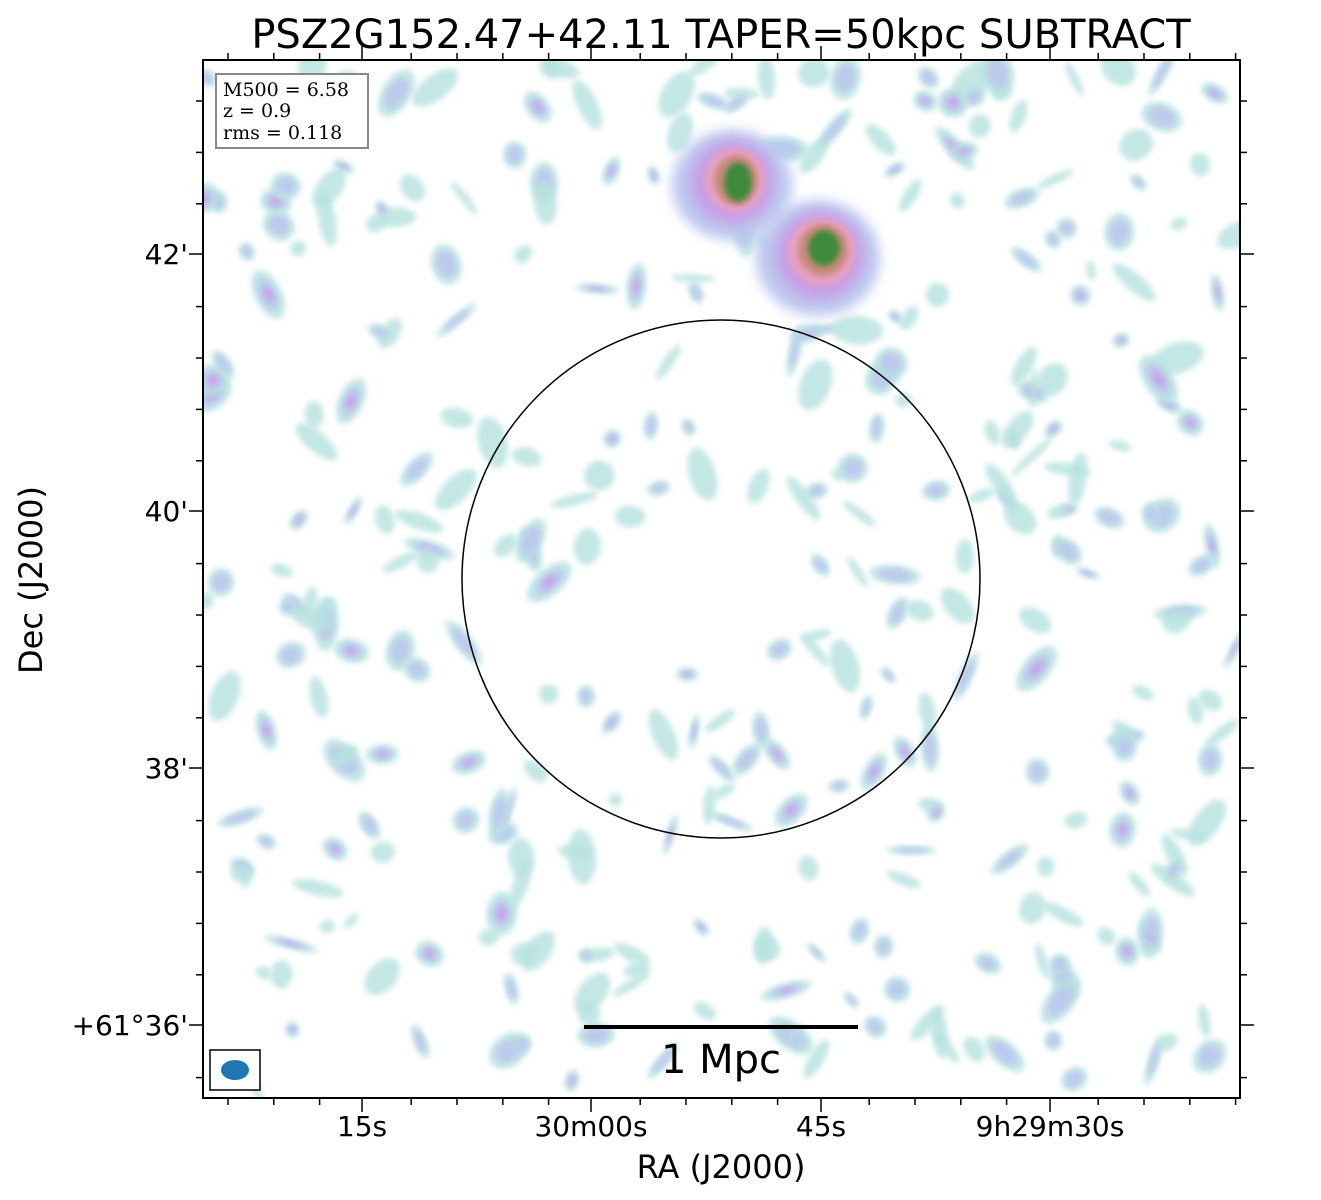 The image size is (1321, 1200). I want to click on y-tick-label-36: +61°36', so click(130, 1025).